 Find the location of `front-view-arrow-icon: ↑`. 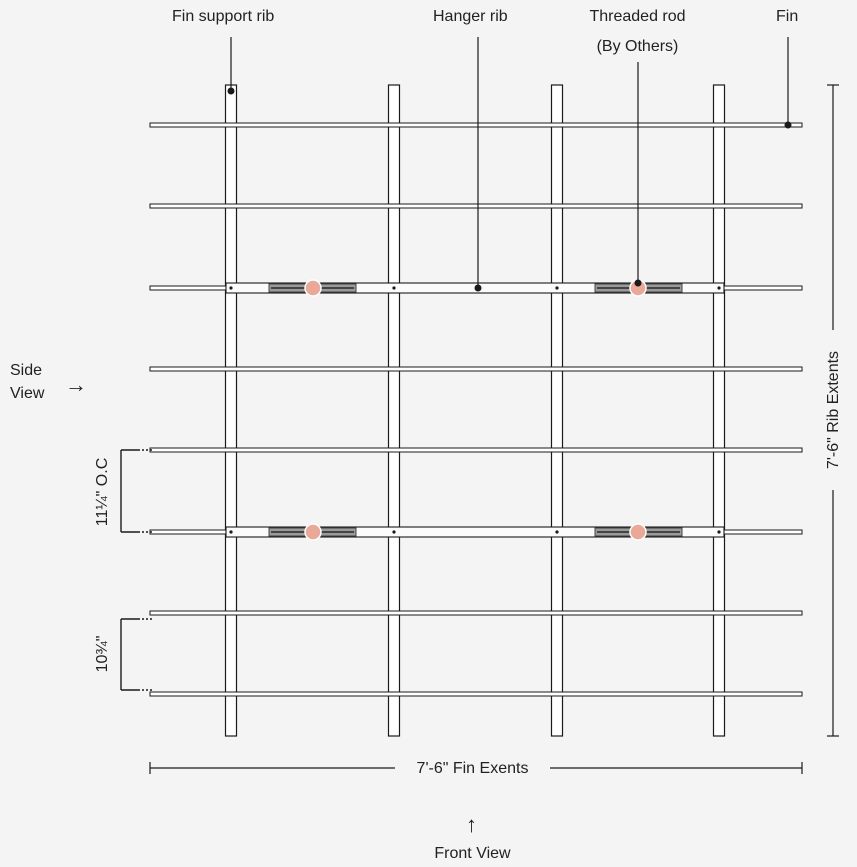

front-view-arrow-icon: ↑ is located at coordinates (471, 824).